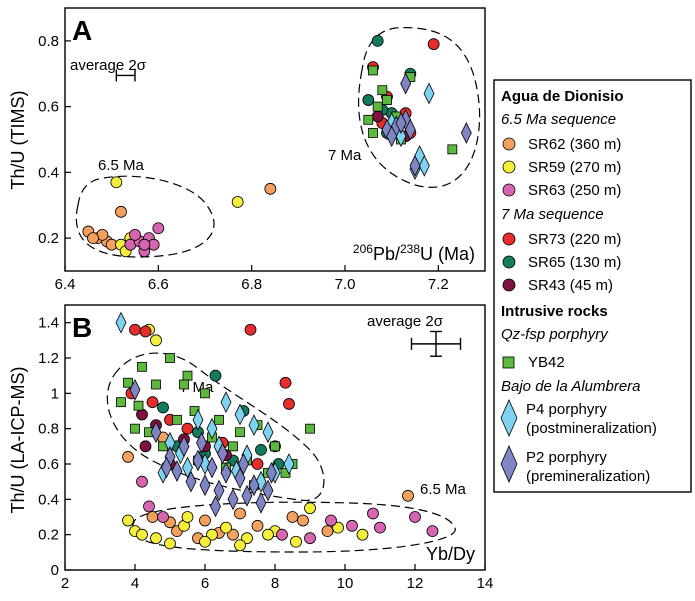 This screenshot has width=695, height=601. I want to click on legend-label-sr65: SR65 (130 m), so click(574, 262).